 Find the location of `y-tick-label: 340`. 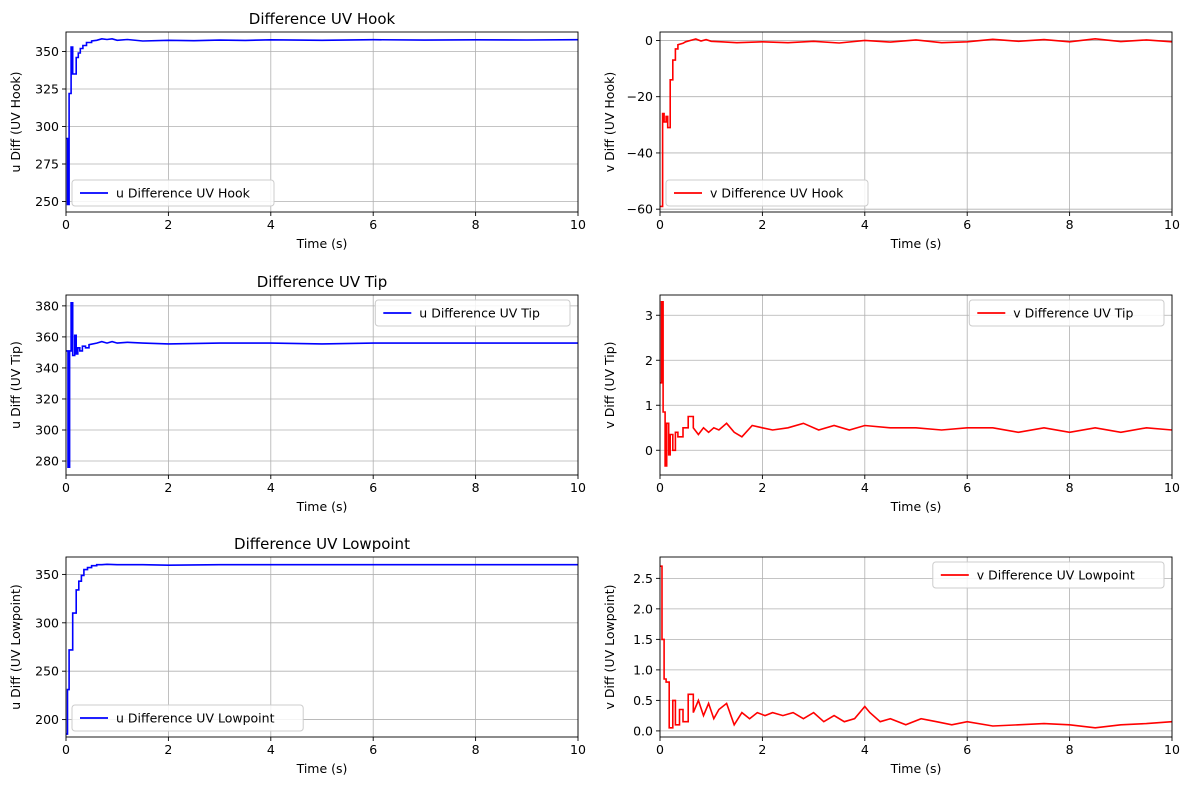

y-tick-label: 340 is located at coordinates (47, 367).